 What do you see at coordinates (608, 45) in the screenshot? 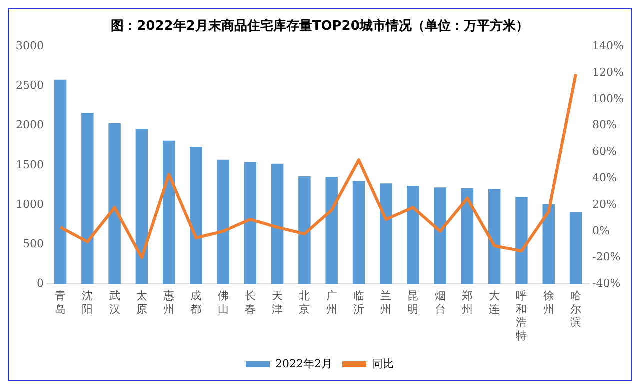
I see `y2-tick-label: 140%` at bounding box center [608, 45].